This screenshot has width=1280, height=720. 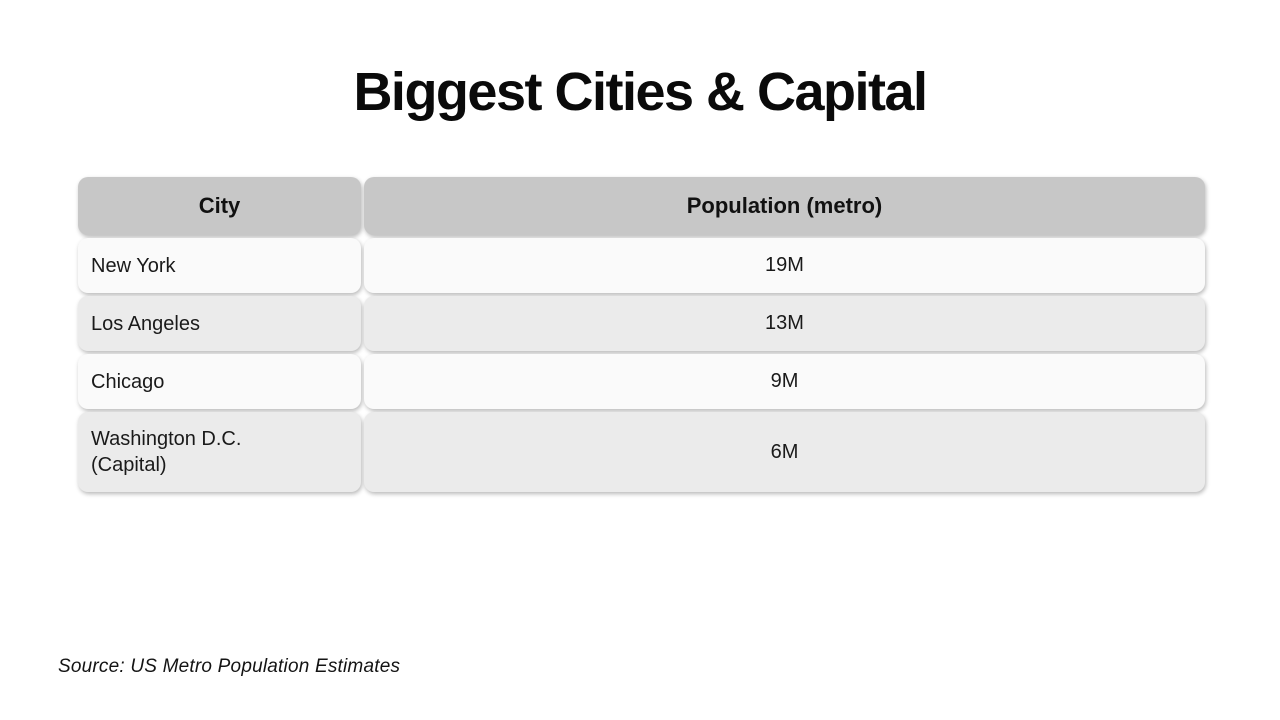 I want to click on table-row: New York 19M, so click(x=641, y=265).